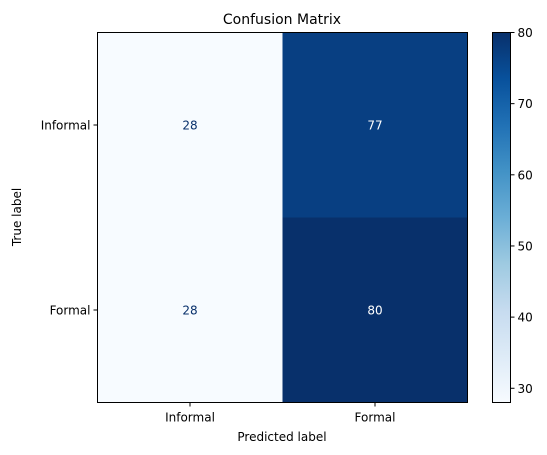  Describe the element at coordinates (281, 437) in the screenshot. I see `x-axis-label: Predicted label` at that location.